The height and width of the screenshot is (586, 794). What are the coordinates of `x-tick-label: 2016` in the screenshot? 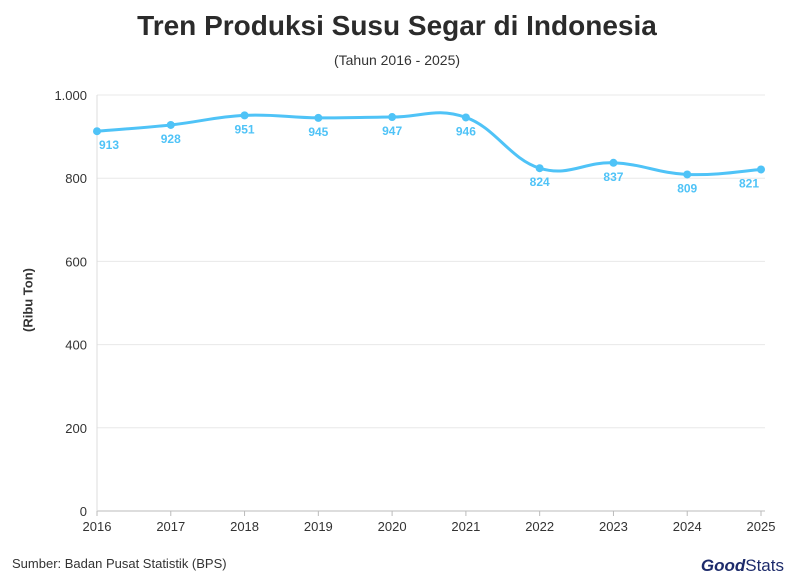 It's located at (97, 526).